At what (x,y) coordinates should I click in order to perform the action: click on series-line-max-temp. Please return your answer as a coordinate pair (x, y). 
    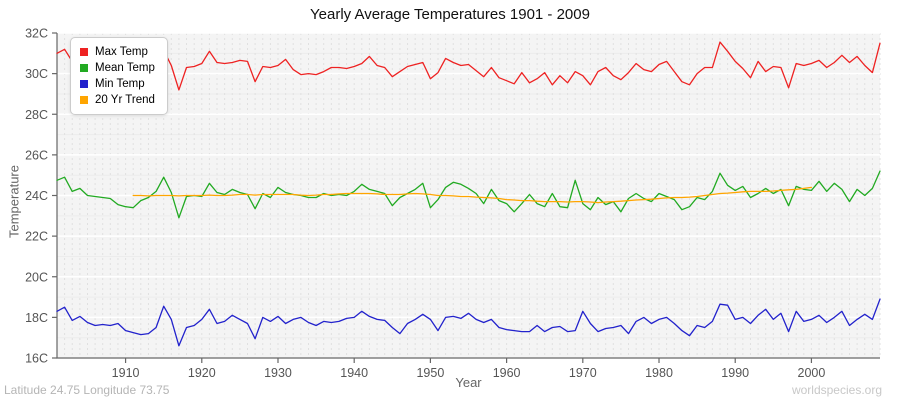
    Looking at the image, I should click on (468, 66).